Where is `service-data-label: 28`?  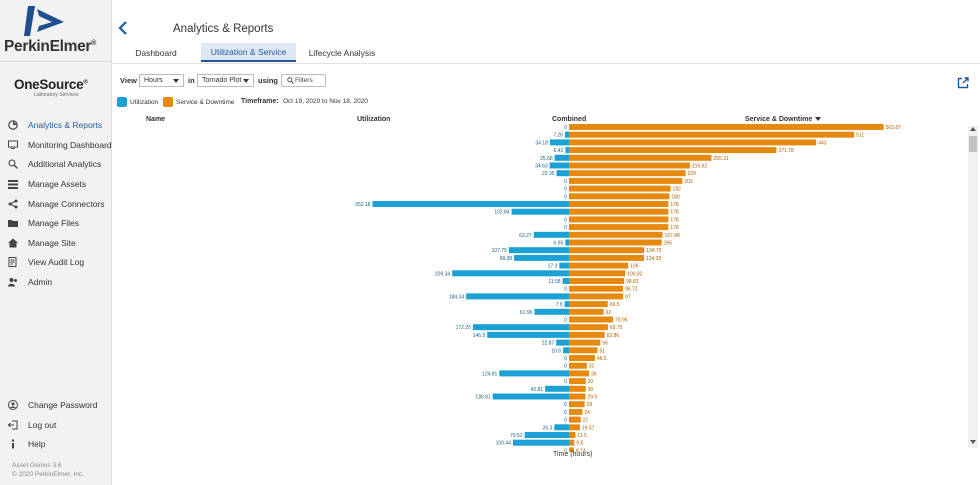
service-data-label: 28 is located at coordinates (590, 405).